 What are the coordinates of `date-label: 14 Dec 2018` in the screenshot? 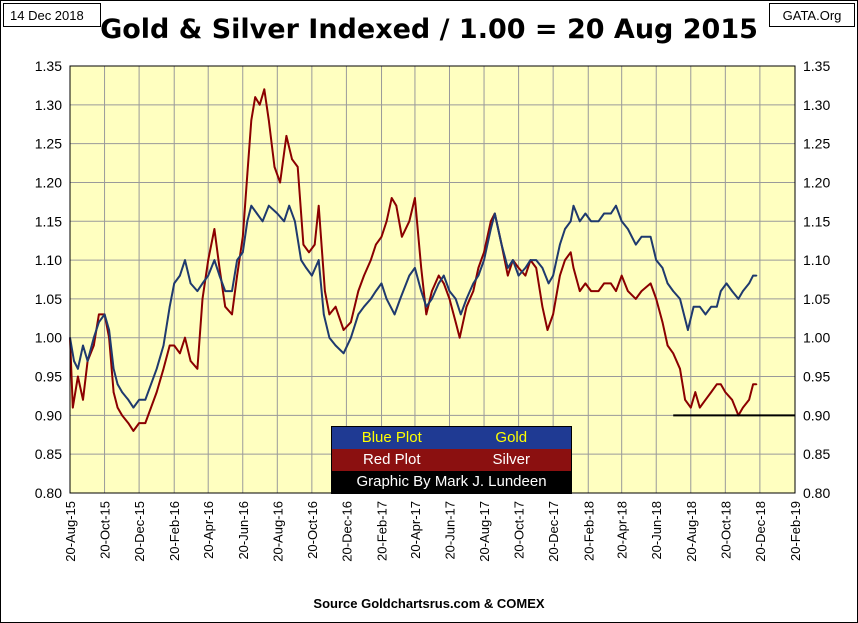 It's located at (52, 15).